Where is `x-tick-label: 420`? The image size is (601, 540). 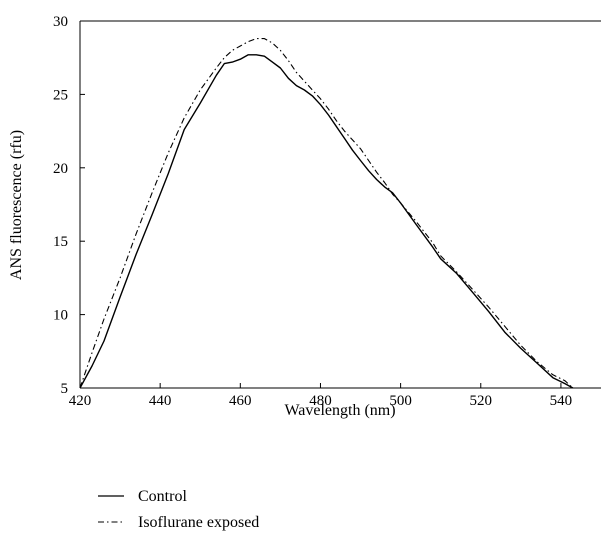
x-tick-label: 420 is located at coordinates (80, 401).